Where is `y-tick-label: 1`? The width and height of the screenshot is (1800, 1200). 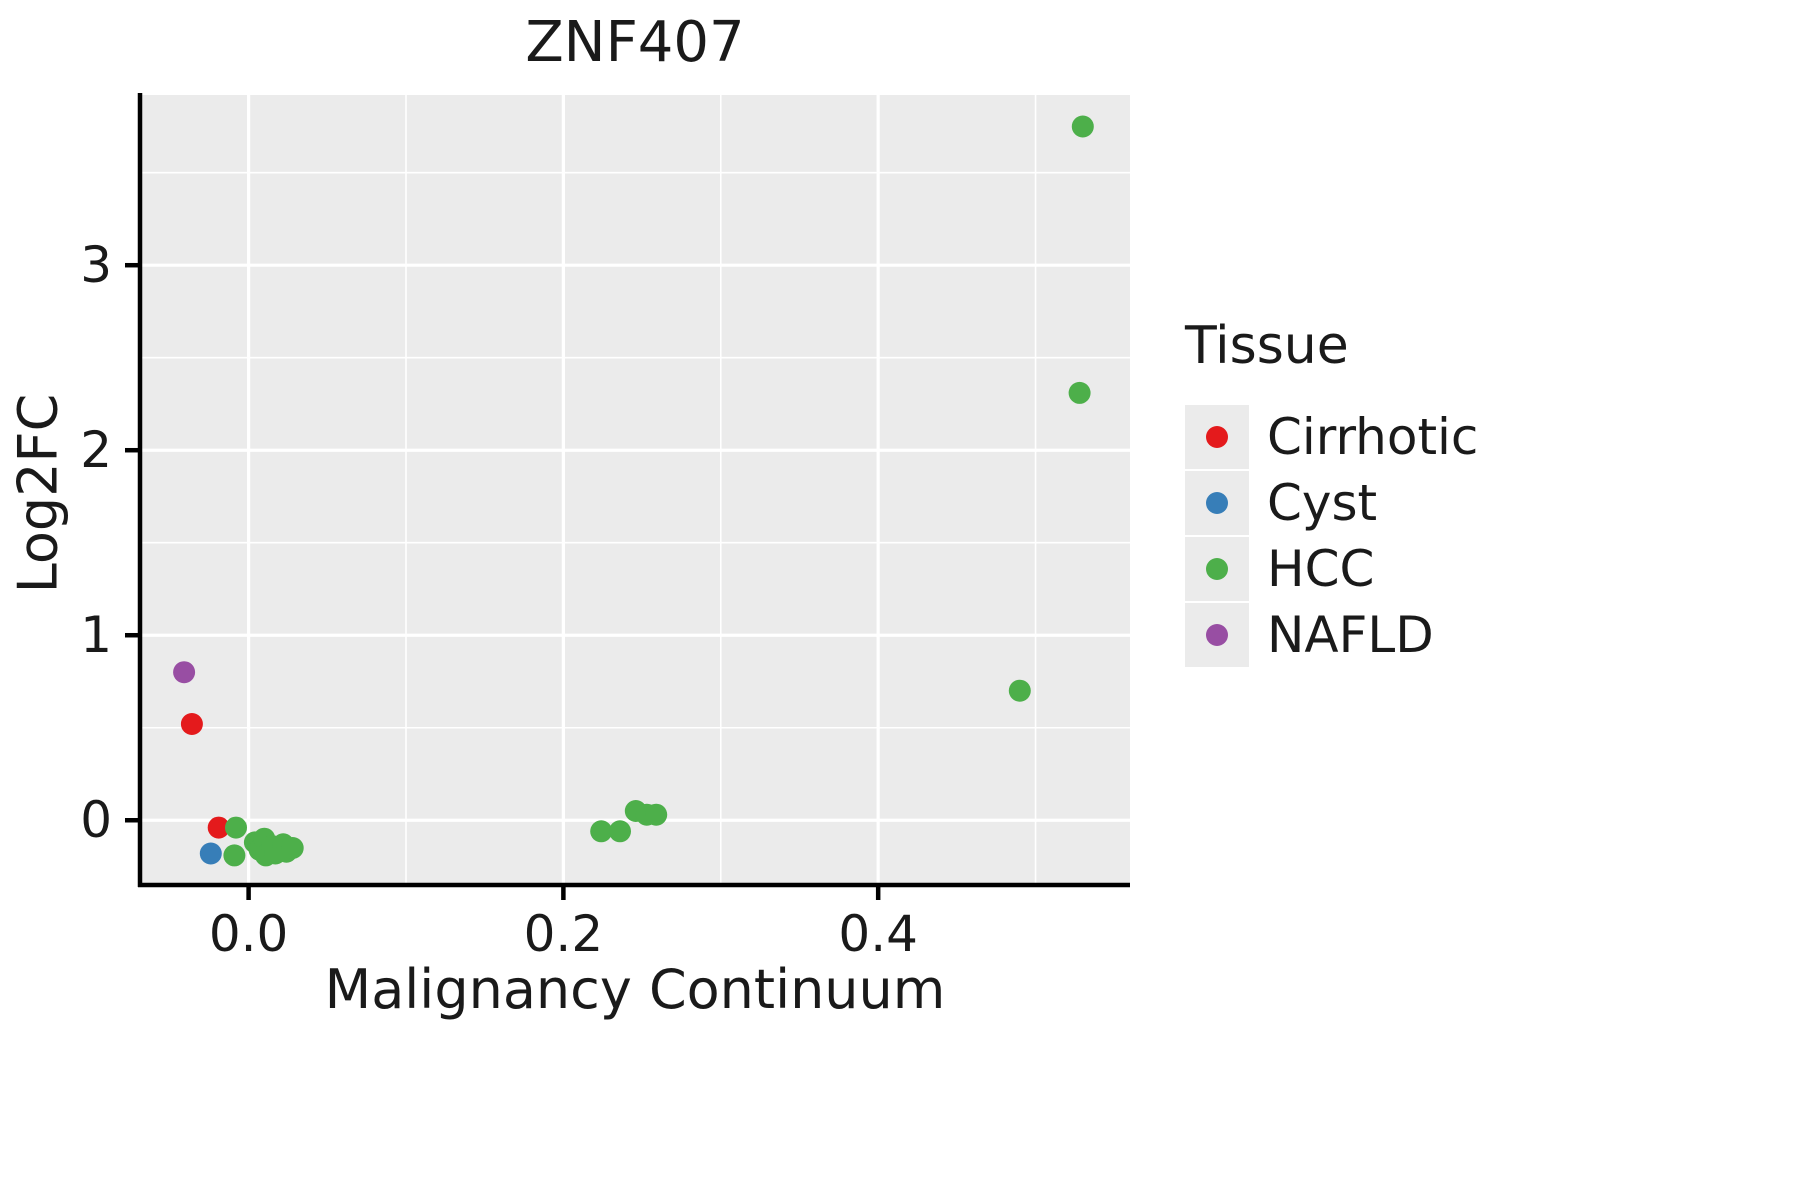
y-tick-label: 1 is located at coordinates (96, 635).